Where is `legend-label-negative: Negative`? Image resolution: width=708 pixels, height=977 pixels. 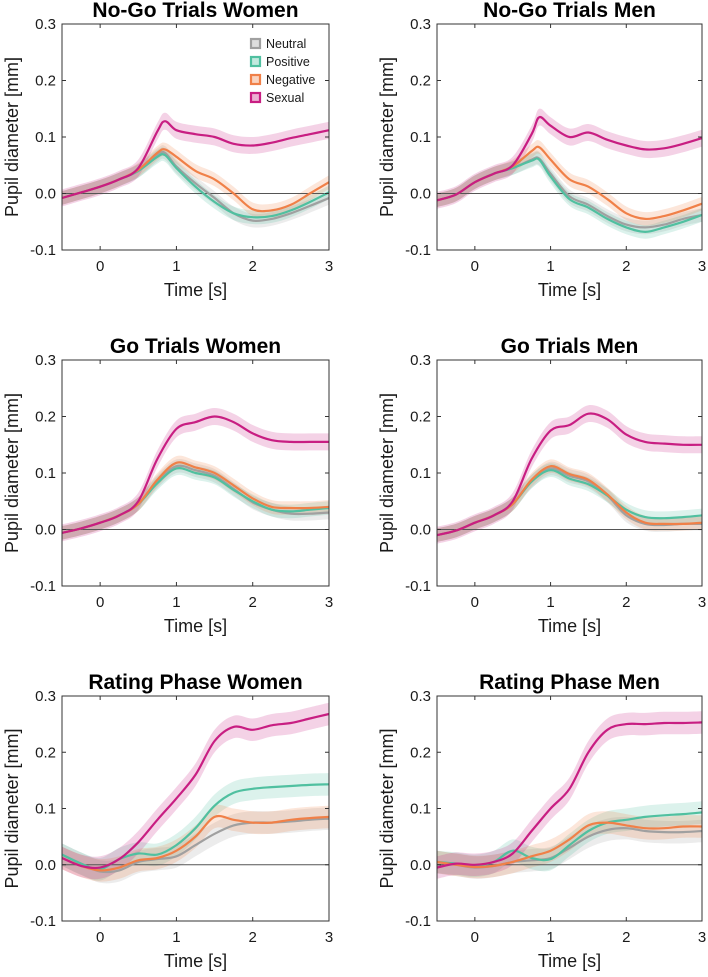
legend-label-negative: Negative is located at coordinates (290, 80).